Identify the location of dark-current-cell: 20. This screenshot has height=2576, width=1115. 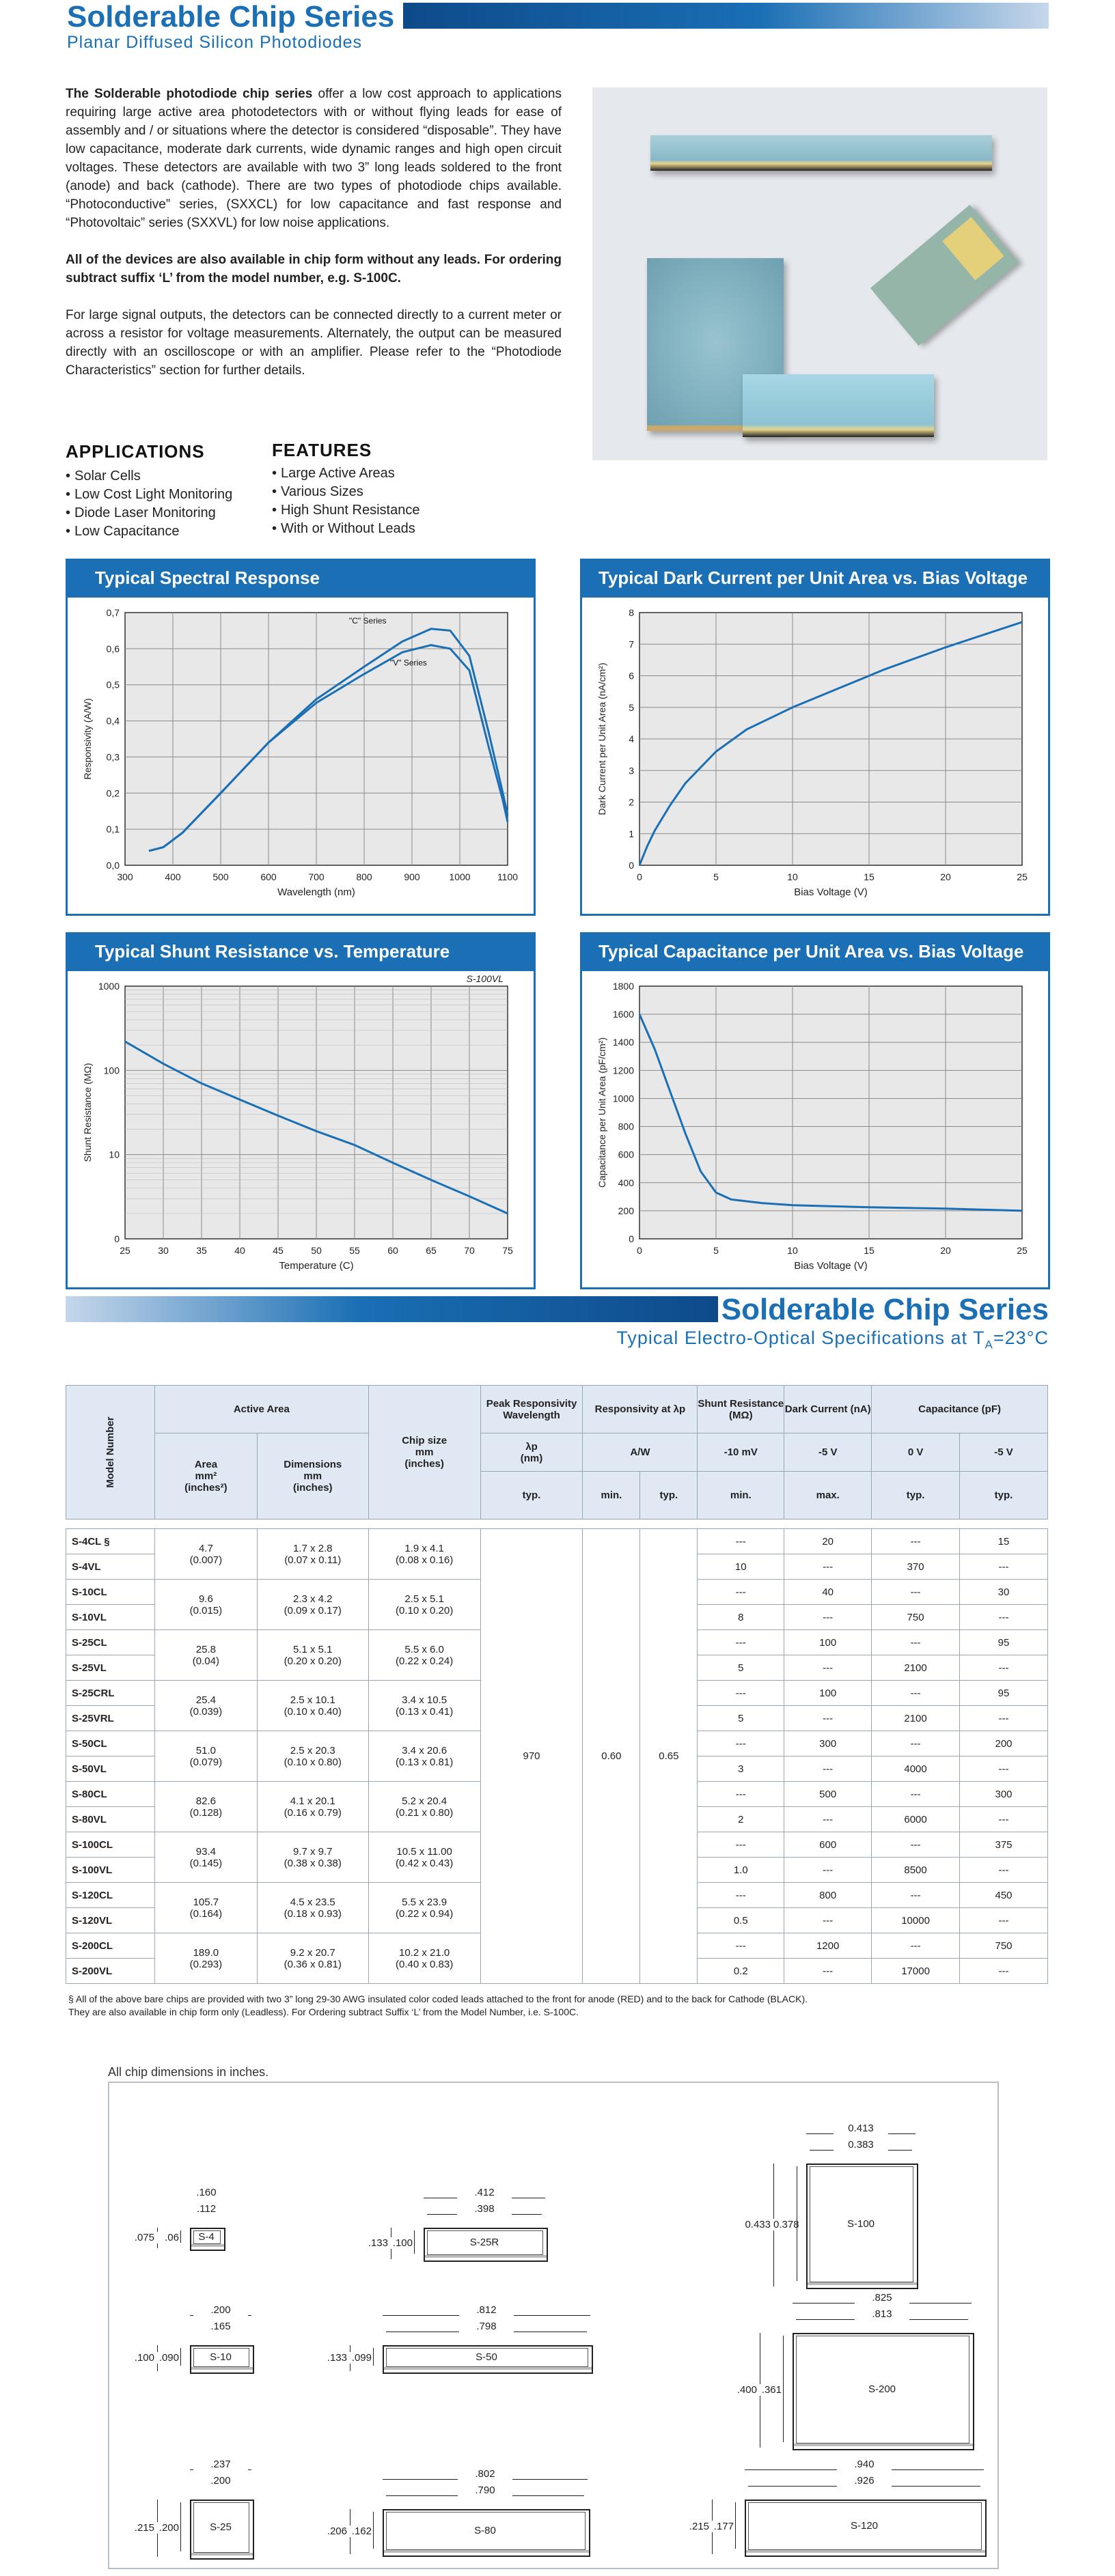
(828, 1541).